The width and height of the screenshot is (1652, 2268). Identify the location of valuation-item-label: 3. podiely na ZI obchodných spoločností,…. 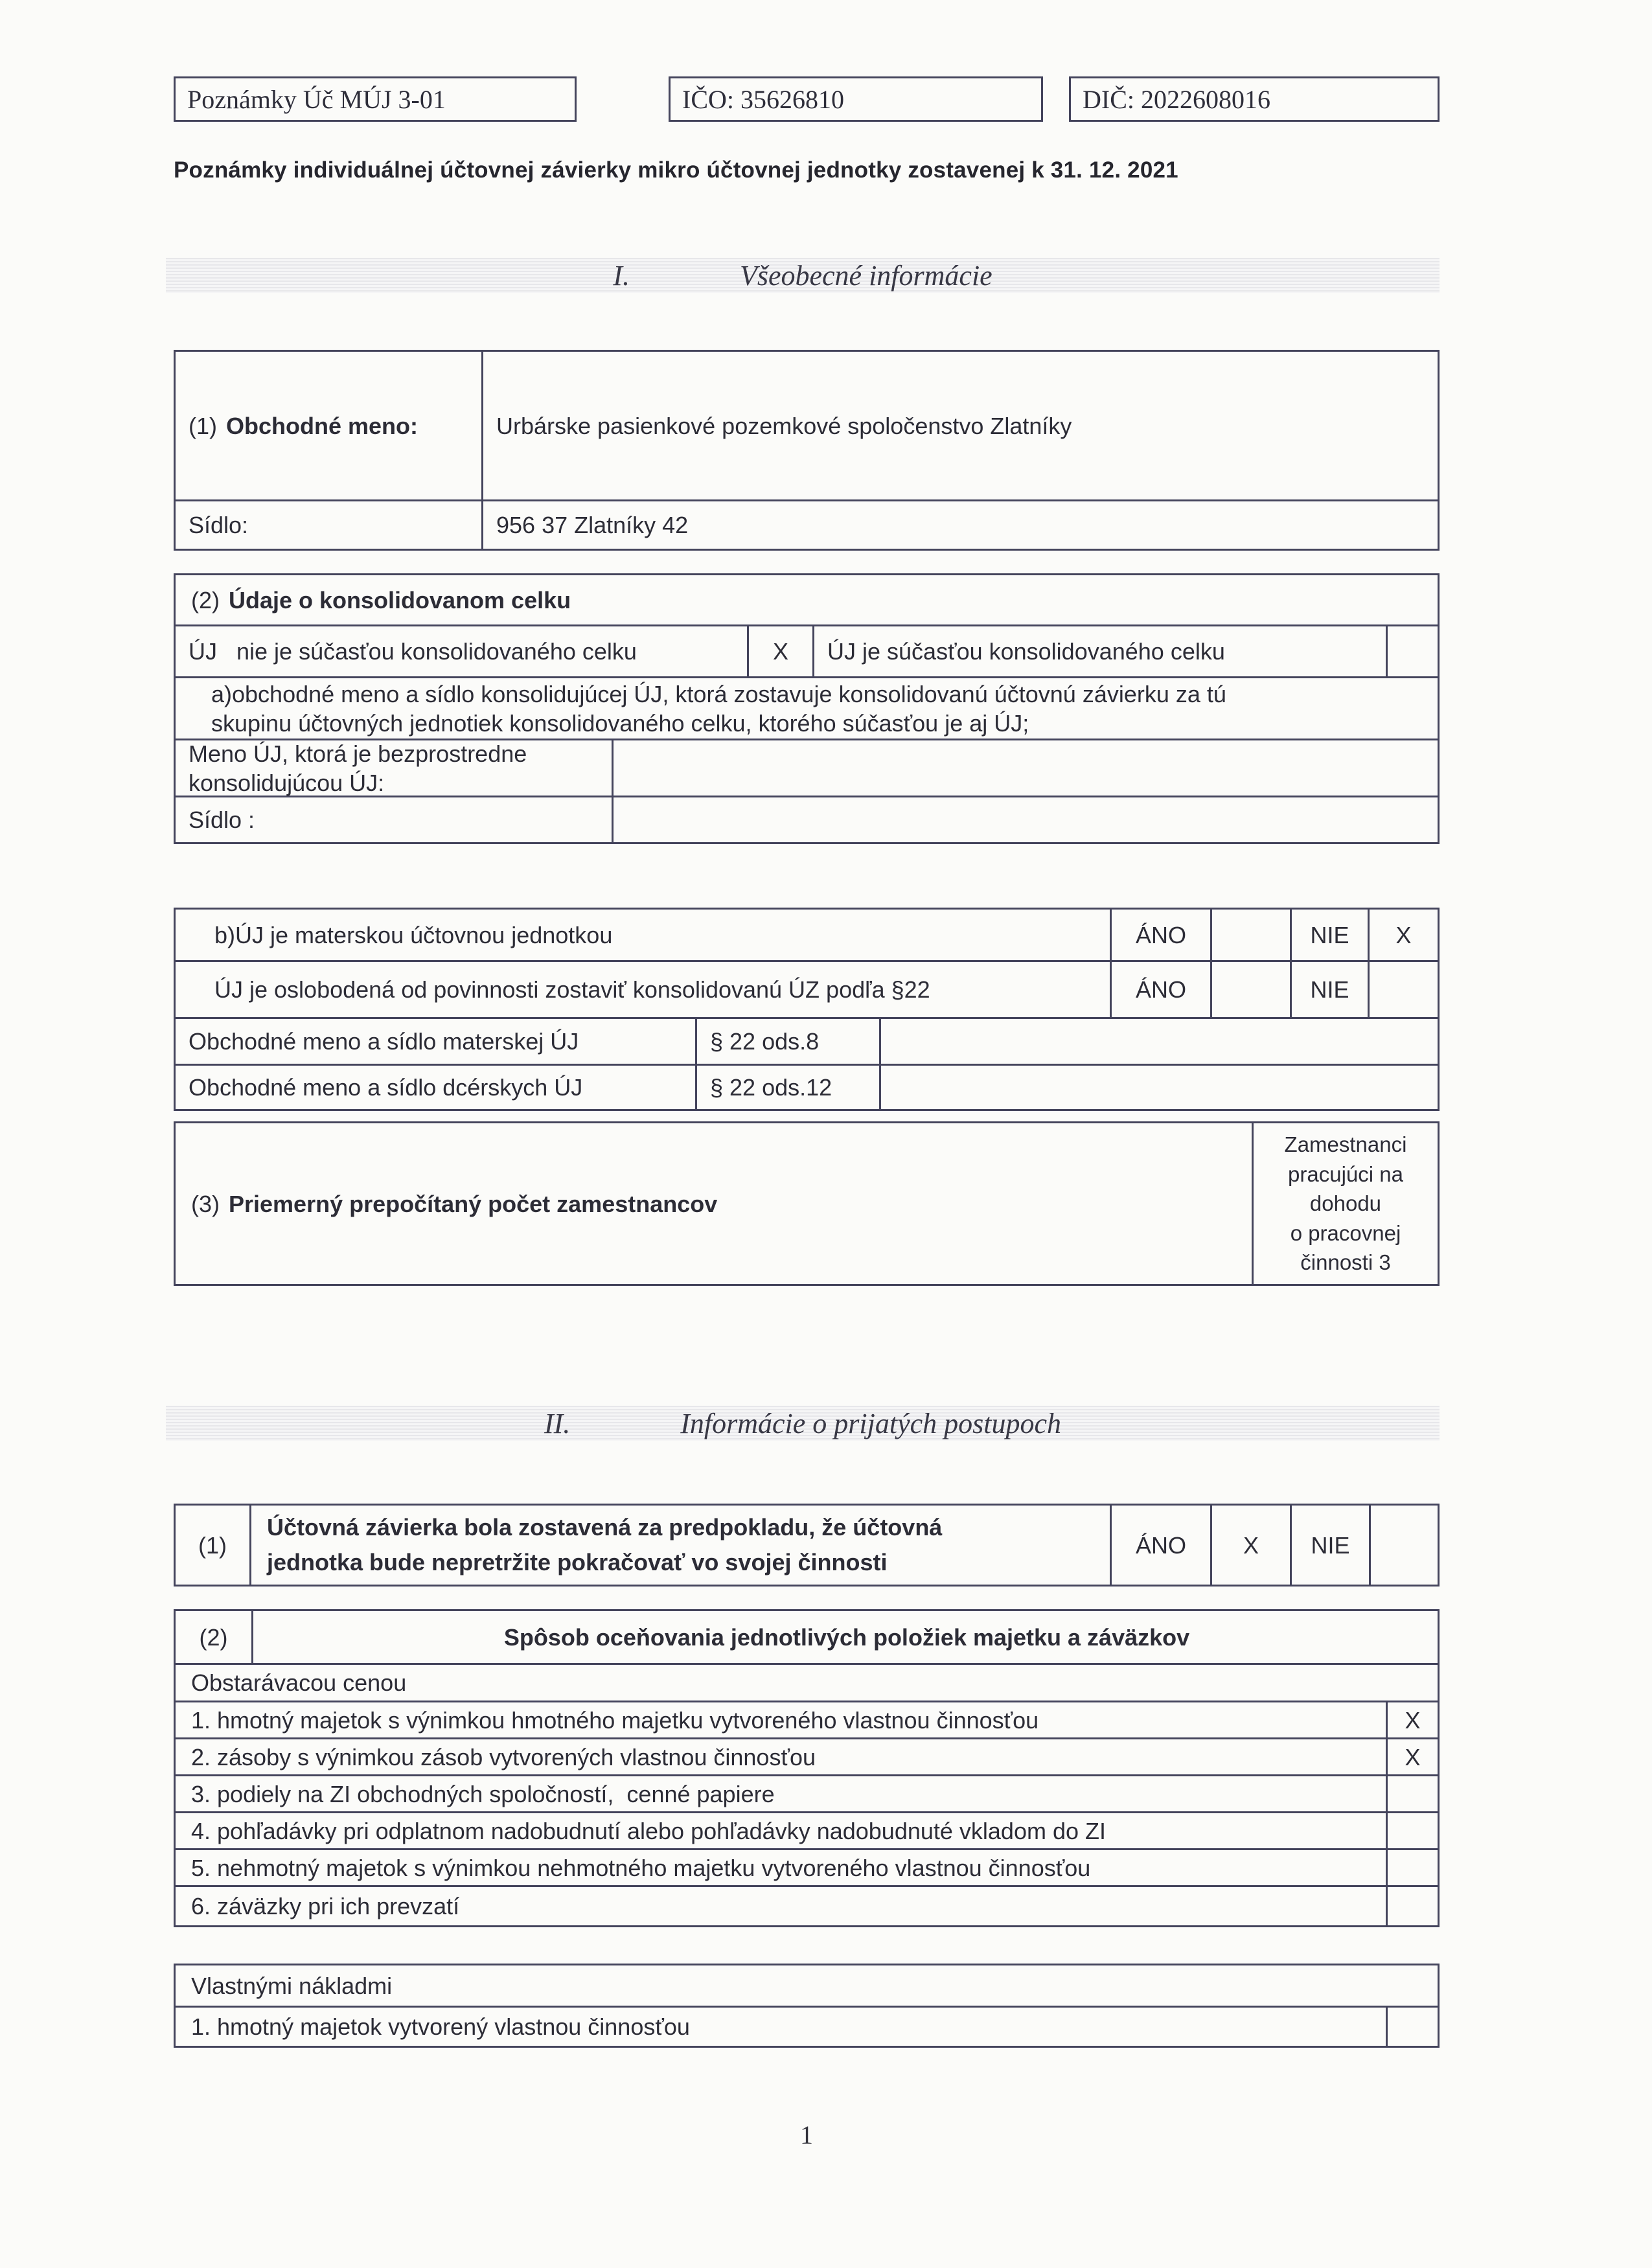
(483, 1793).